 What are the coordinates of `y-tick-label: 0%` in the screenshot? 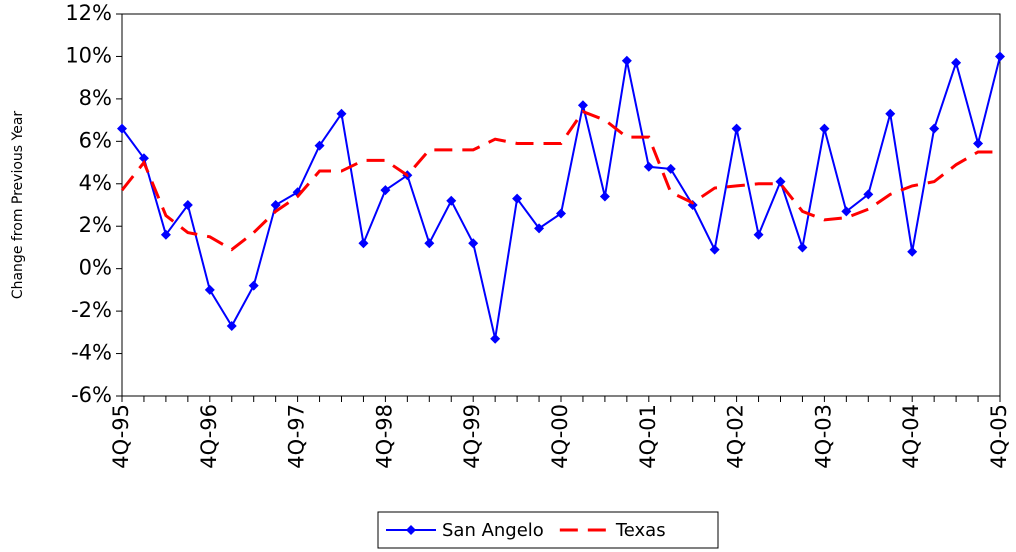 It's located at (95, 268).